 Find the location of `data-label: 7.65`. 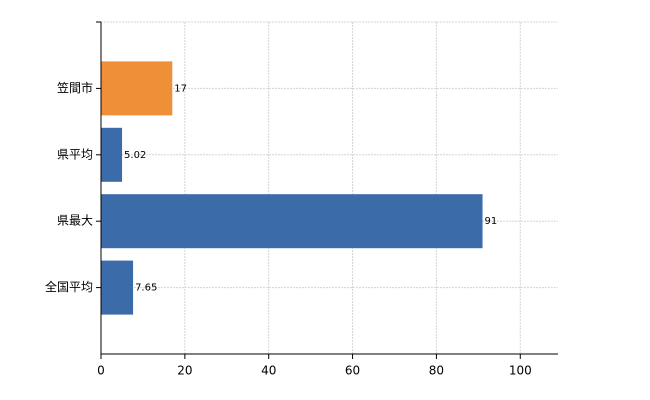

data-label: 7.65 is located at coordinates (146, 288).